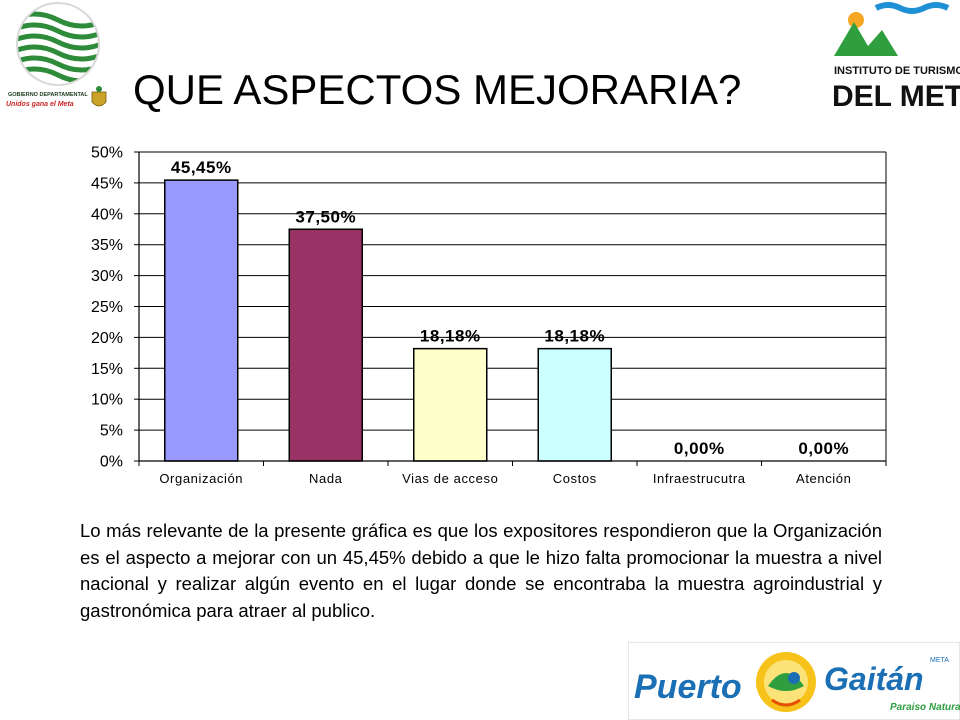 Image resolution: width=960 pixels, height=720 pixels. Describe the element at coordinates (925, 707) in the screenshot. I see `logo-bottom-tagline: Paraiso Natural` at that location.